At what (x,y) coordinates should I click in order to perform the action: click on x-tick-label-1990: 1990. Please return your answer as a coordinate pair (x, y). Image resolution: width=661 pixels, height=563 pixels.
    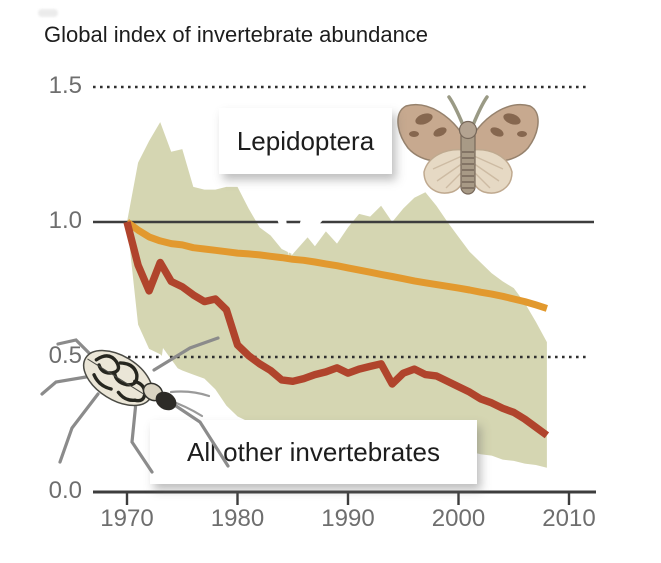
    Looking at the image, I should click on (348, 518).